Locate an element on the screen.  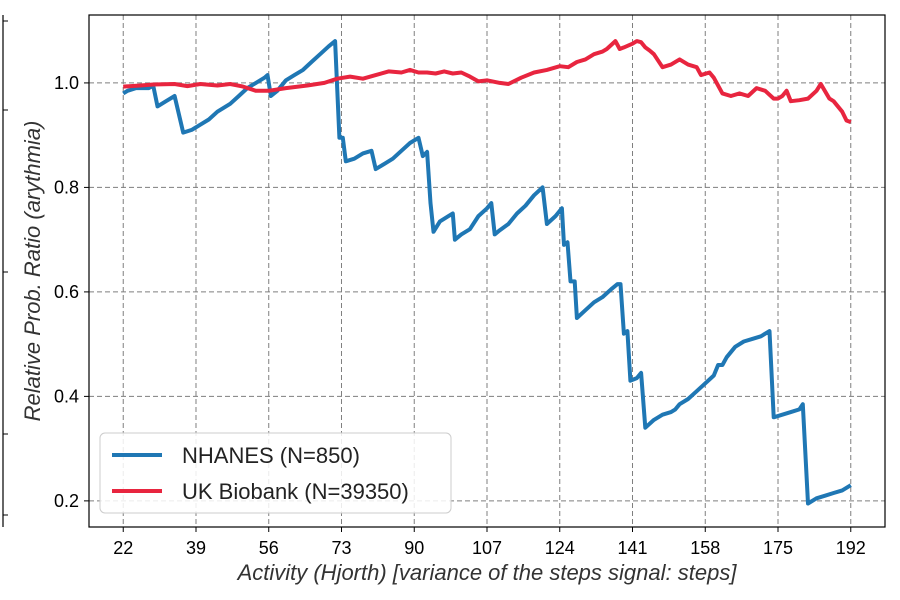
legend: NHANES (N=850) UK Biobank (N=39350) is located at coordinates (275, 473).